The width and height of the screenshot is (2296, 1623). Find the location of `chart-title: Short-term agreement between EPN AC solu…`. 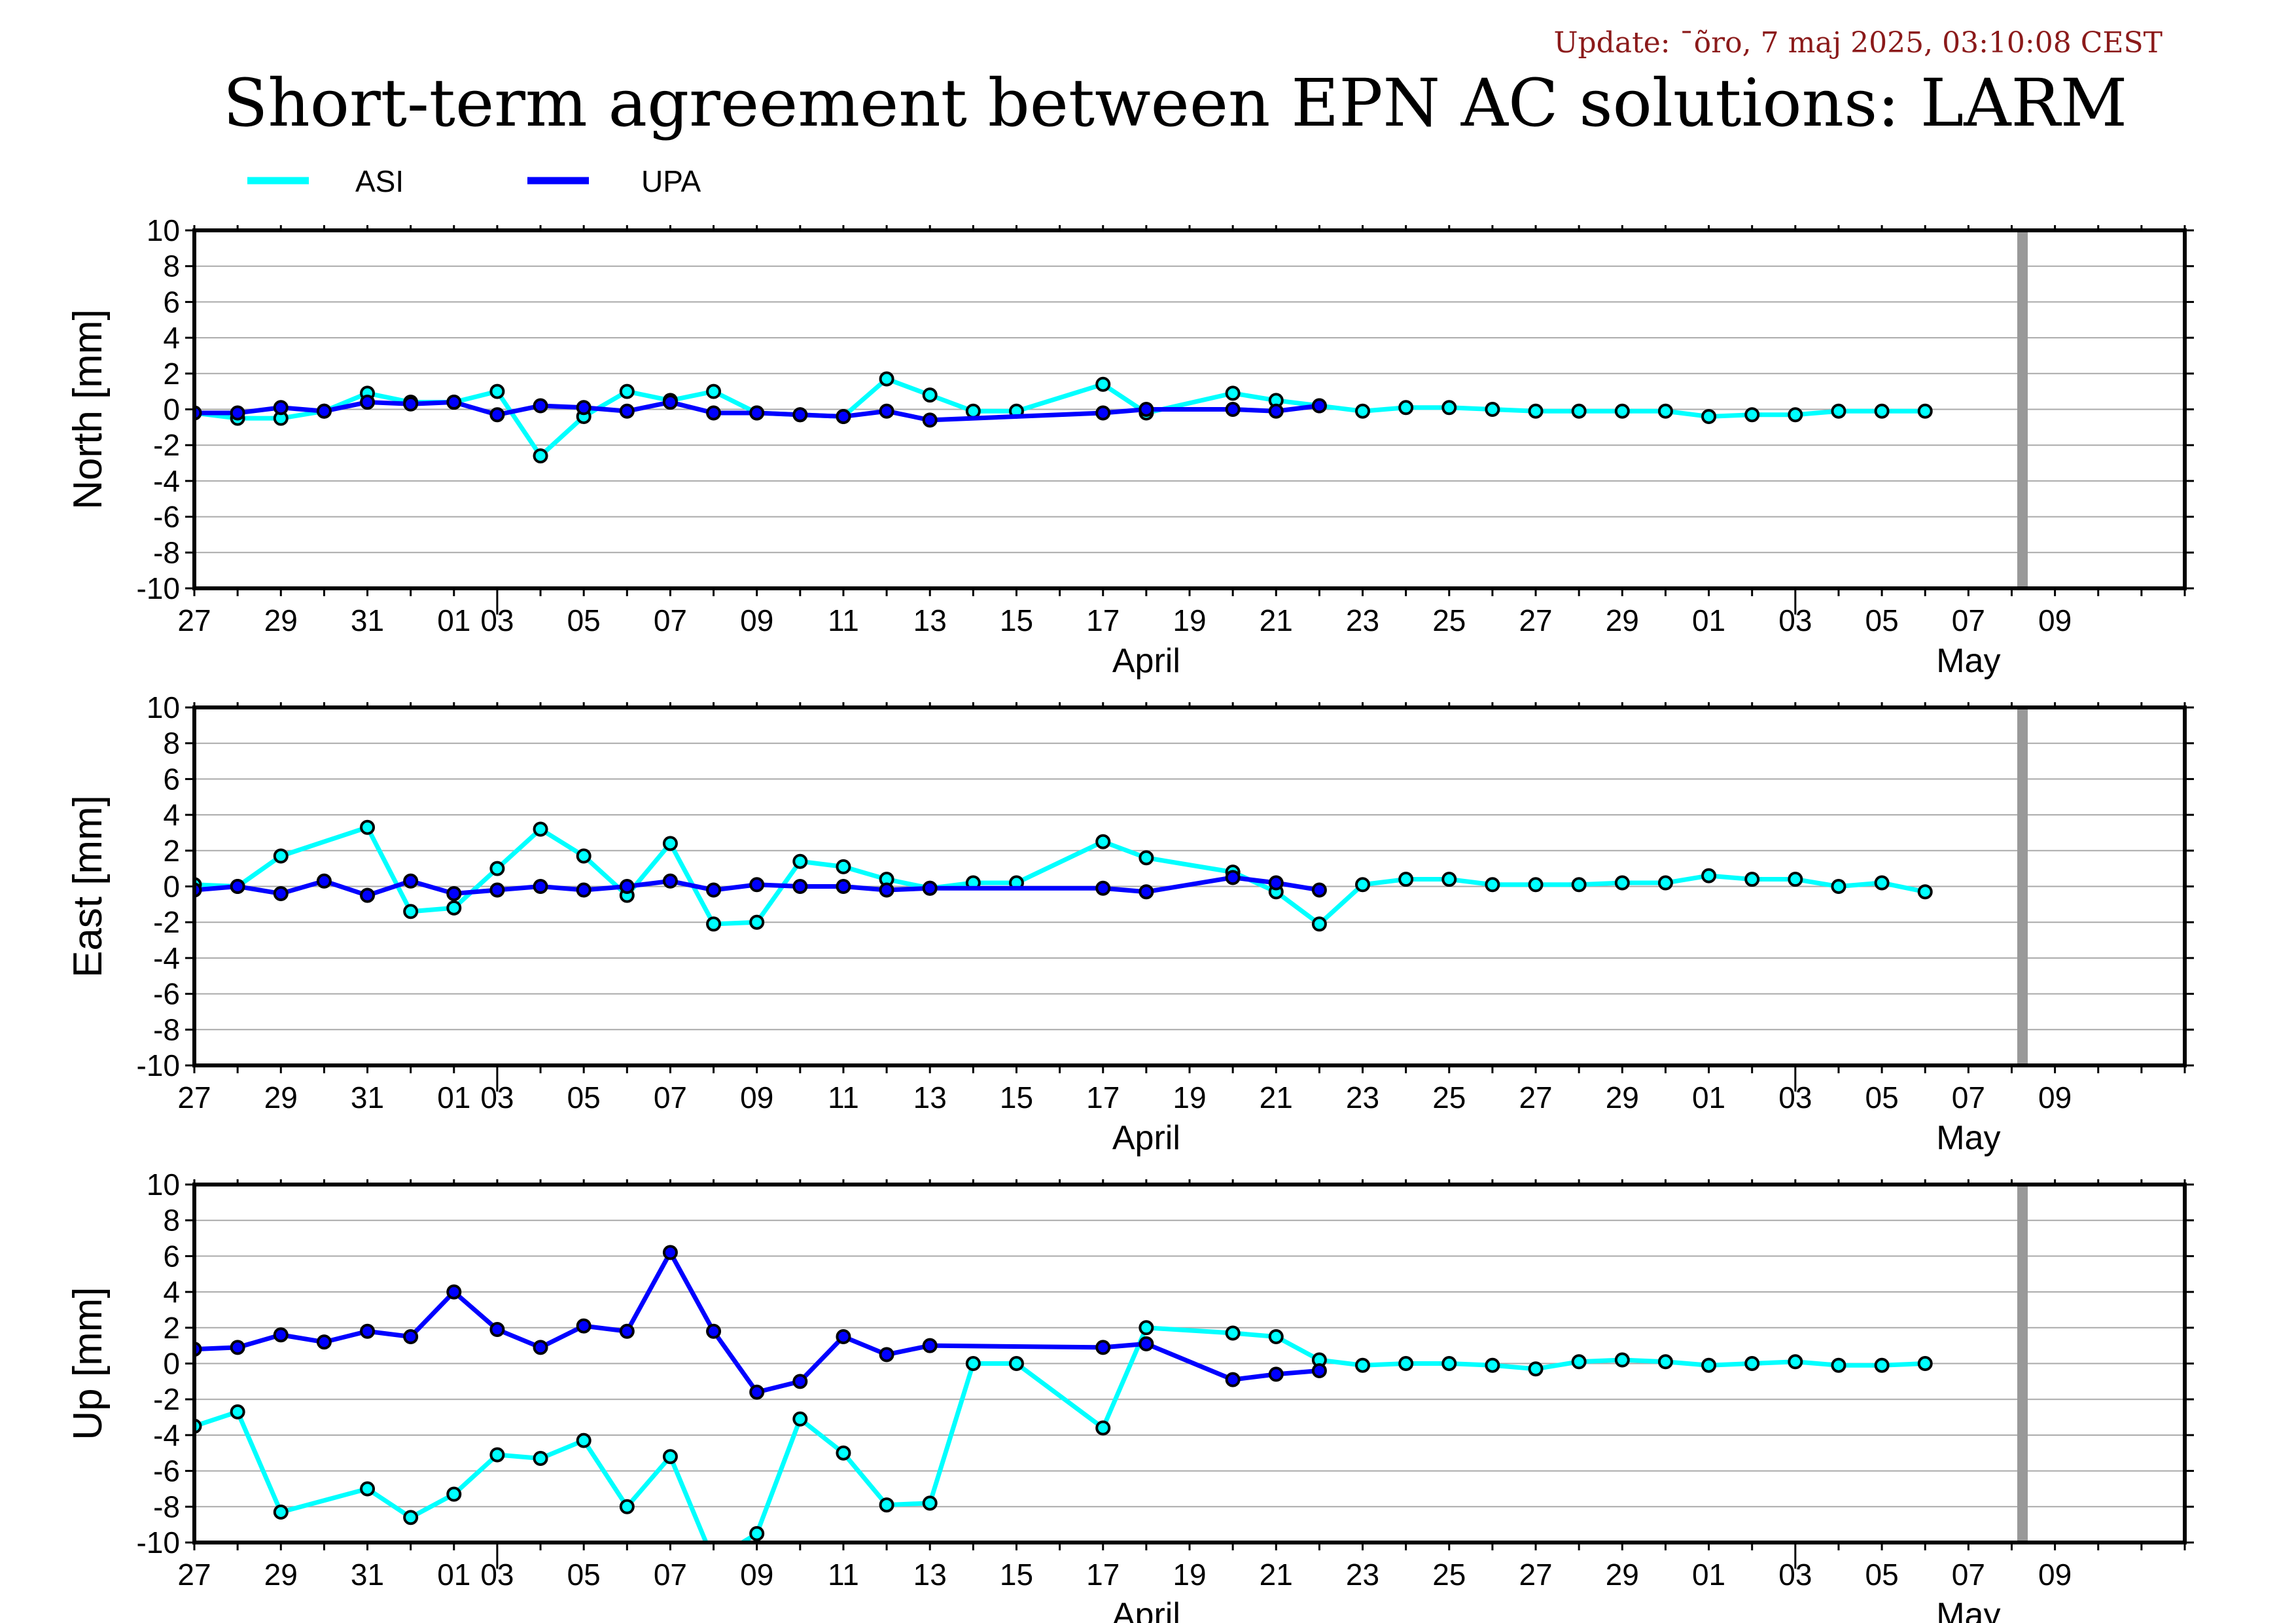

chart-title: Short-term agreement between EPN AC solu… is located at coordinates (1175, 103).